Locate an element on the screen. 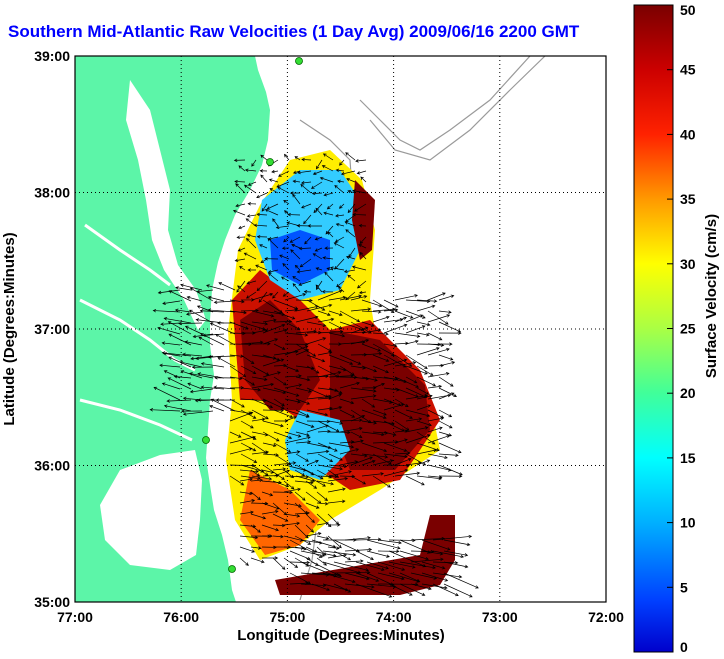 Image resolution: width=724 pixels, height=659 pixels. y-tick-label: 38:00 is located at coordinates (52, 193).